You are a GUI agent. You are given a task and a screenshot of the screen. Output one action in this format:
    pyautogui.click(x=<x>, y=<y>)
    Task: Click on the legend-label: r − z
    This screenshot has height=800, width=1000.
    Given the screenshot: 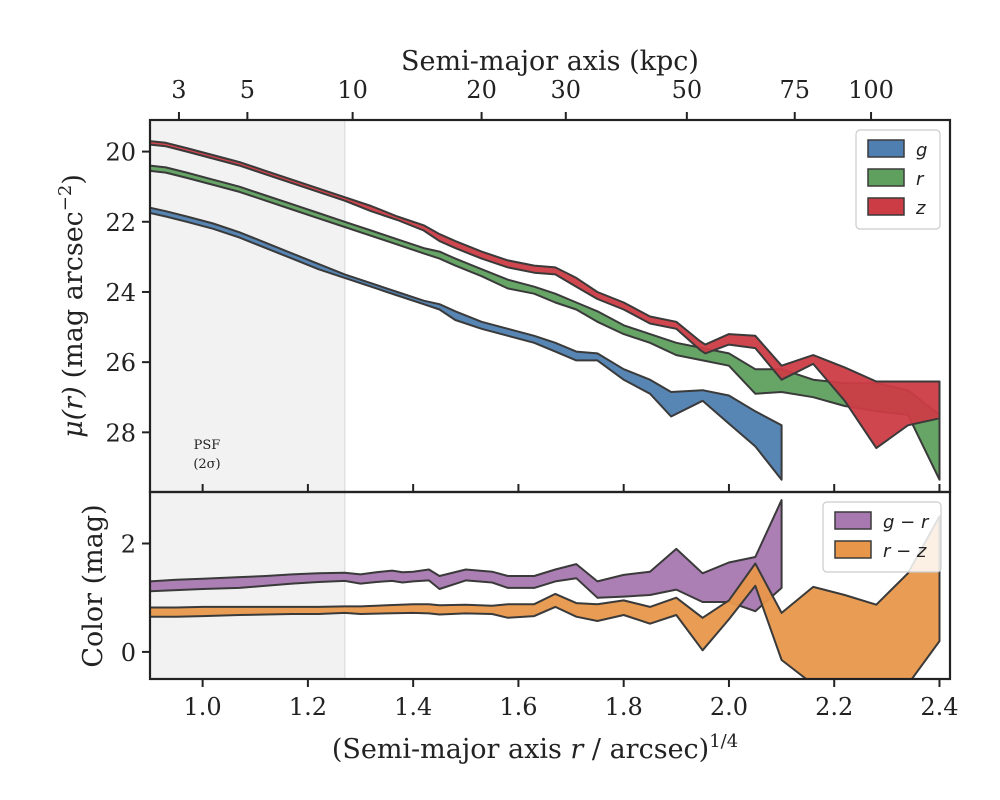 What is the action you would take?
    pyautogui.click(x=905, y=551)
    